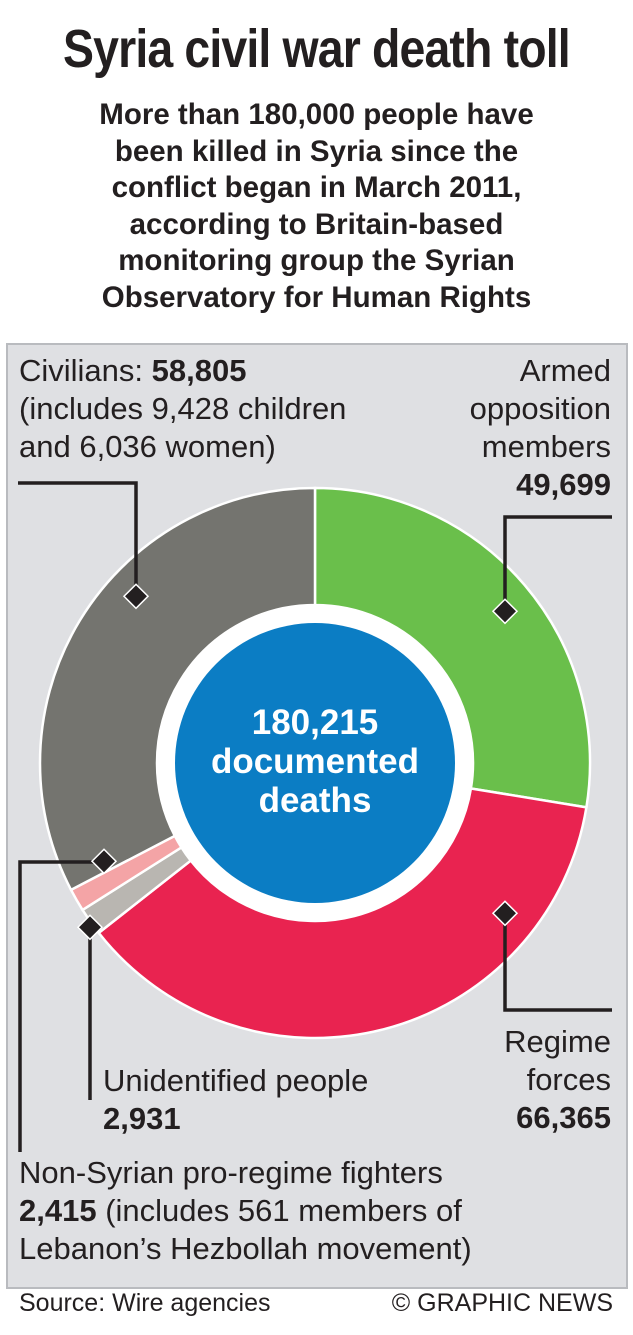 This screenshot has width=633, height=1335. Describe the element at coordinates (563, 1117) in the screenshot. I see `regime-value-text: 66,365` at that location.